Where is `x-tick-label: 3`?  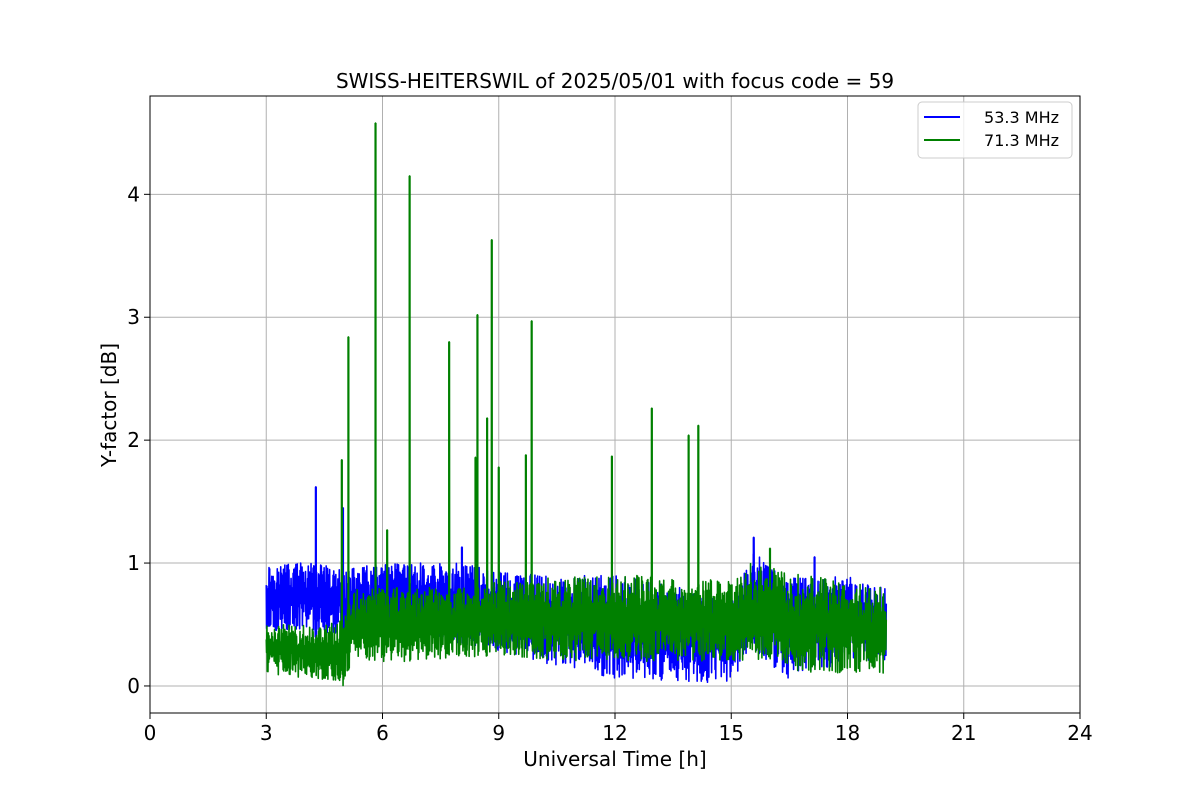
x-tick-label: 3 is located at coordinates (266, 733).